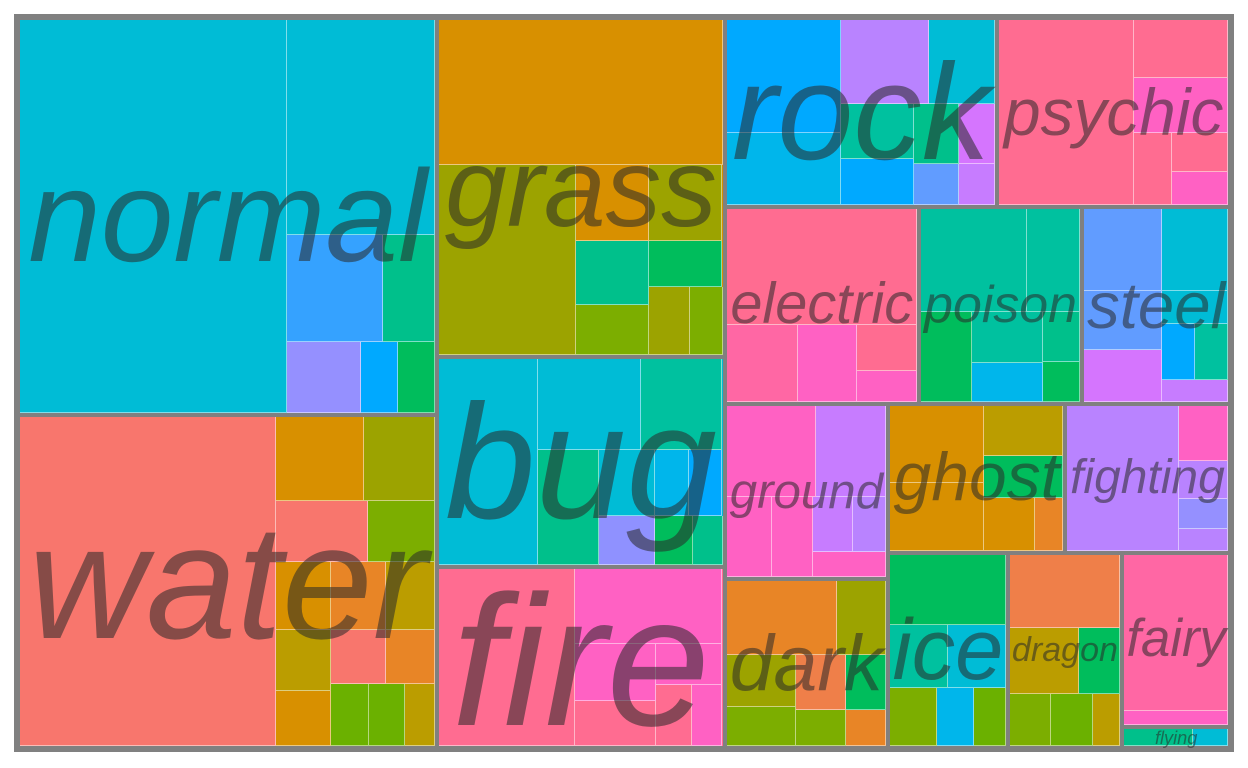 The image size is (1248, 768). I want to click on treemap-label-fire: fire, so click(580, 661).